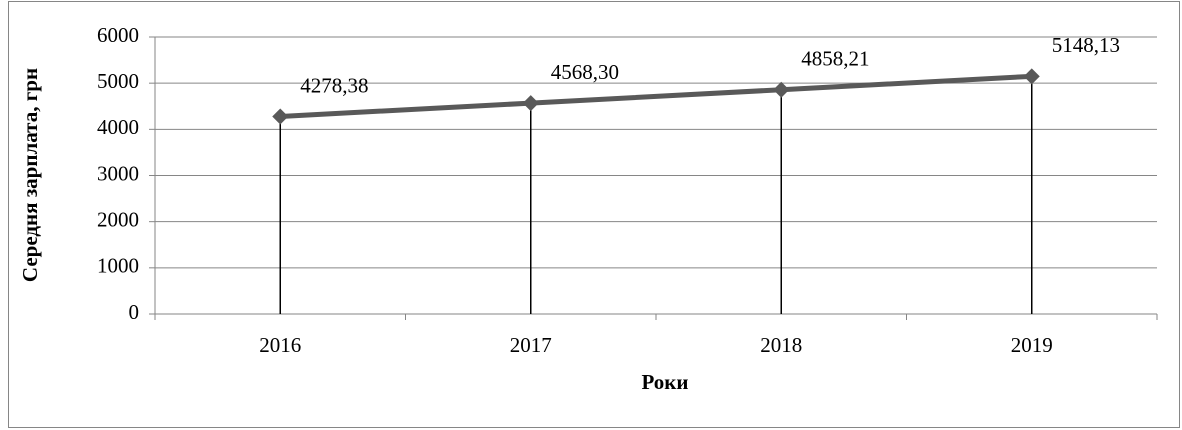  Describe the element at coordinates (1086, 45) in the screenshot. I see `data-label: 5148,13` at that location.